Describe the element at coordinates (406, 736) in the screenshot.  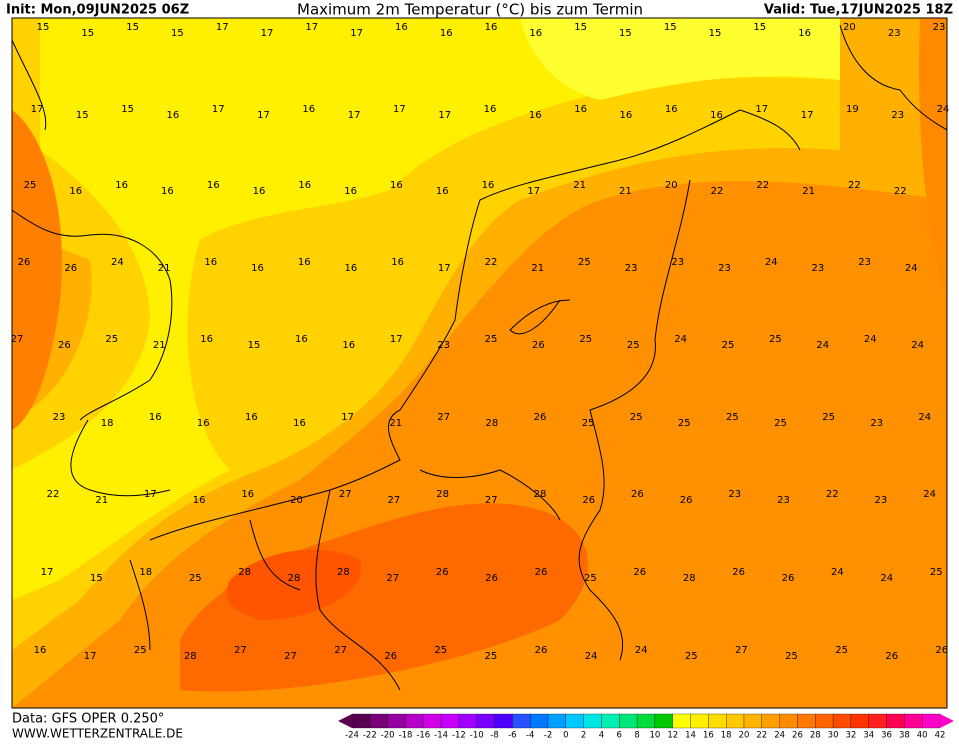
I see `colorbar-label: -18` at that location.